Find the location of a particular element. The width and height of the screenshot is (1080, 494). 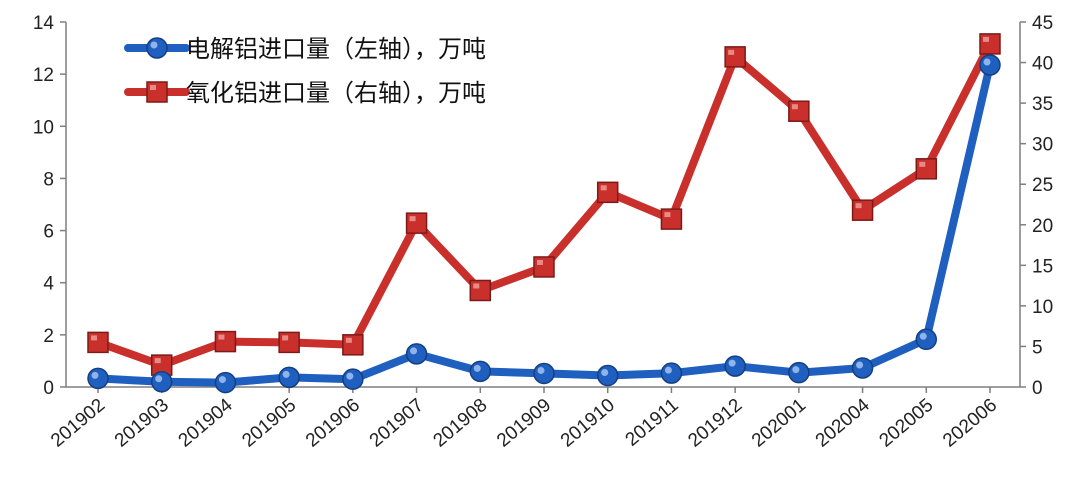

x-tick-label: 201911 is located at coordinates (652, 423).